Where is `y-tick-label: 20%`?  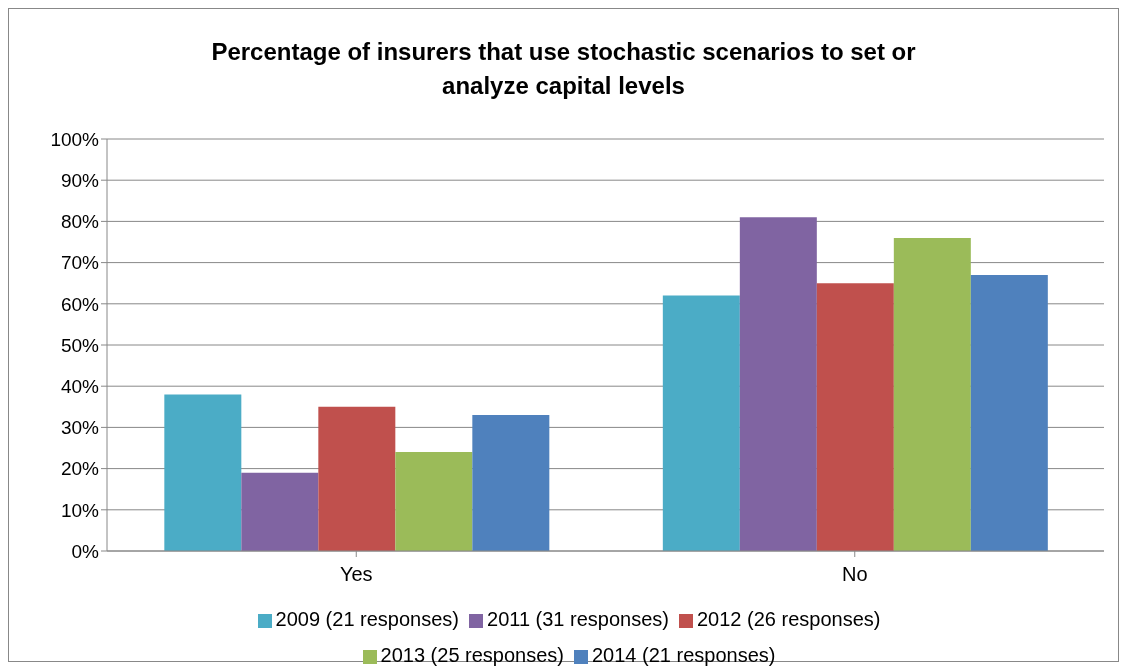
y-tick-label: 20% is located at coordinates (80, 469).